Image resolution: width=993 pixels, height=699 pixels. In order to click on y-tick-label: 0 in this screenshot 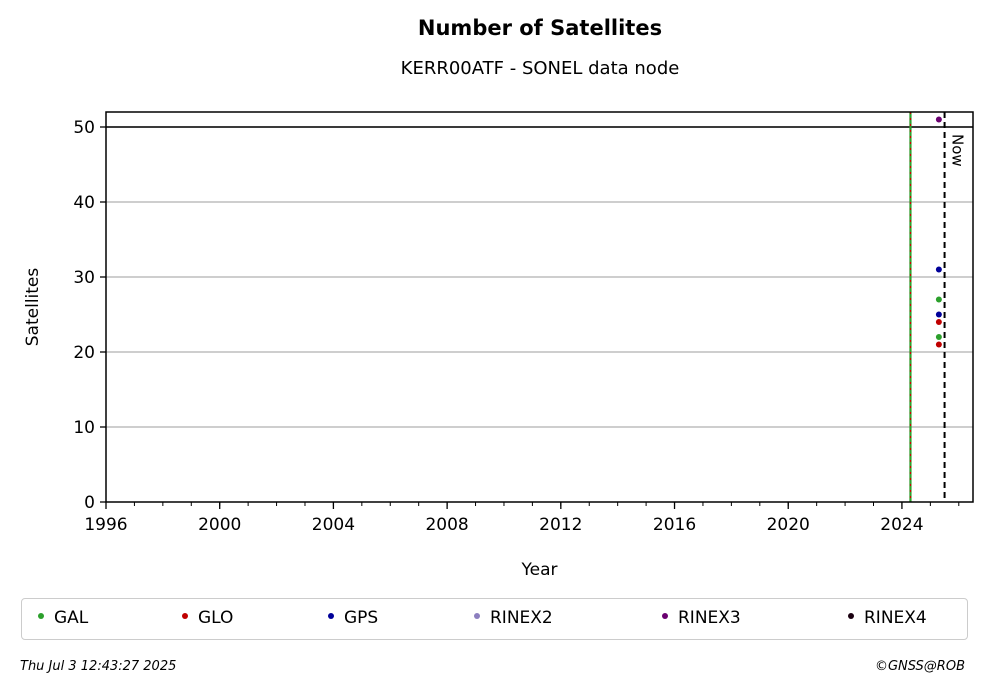, I will do `click(89, 503)`.